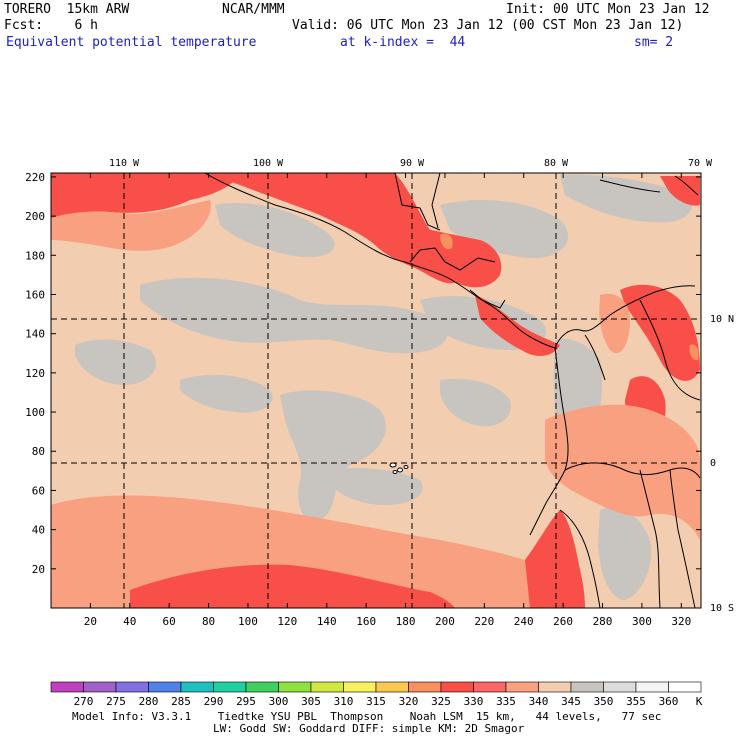 The image size is (740, 740). I want to click on lon-label-80w: 80 W, so click(556, 163).